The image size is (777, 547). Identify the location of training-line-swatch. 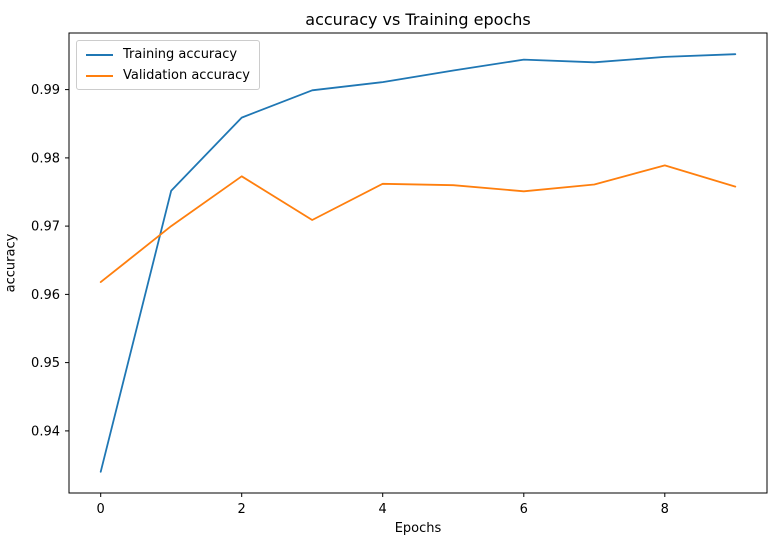
(99, 54).